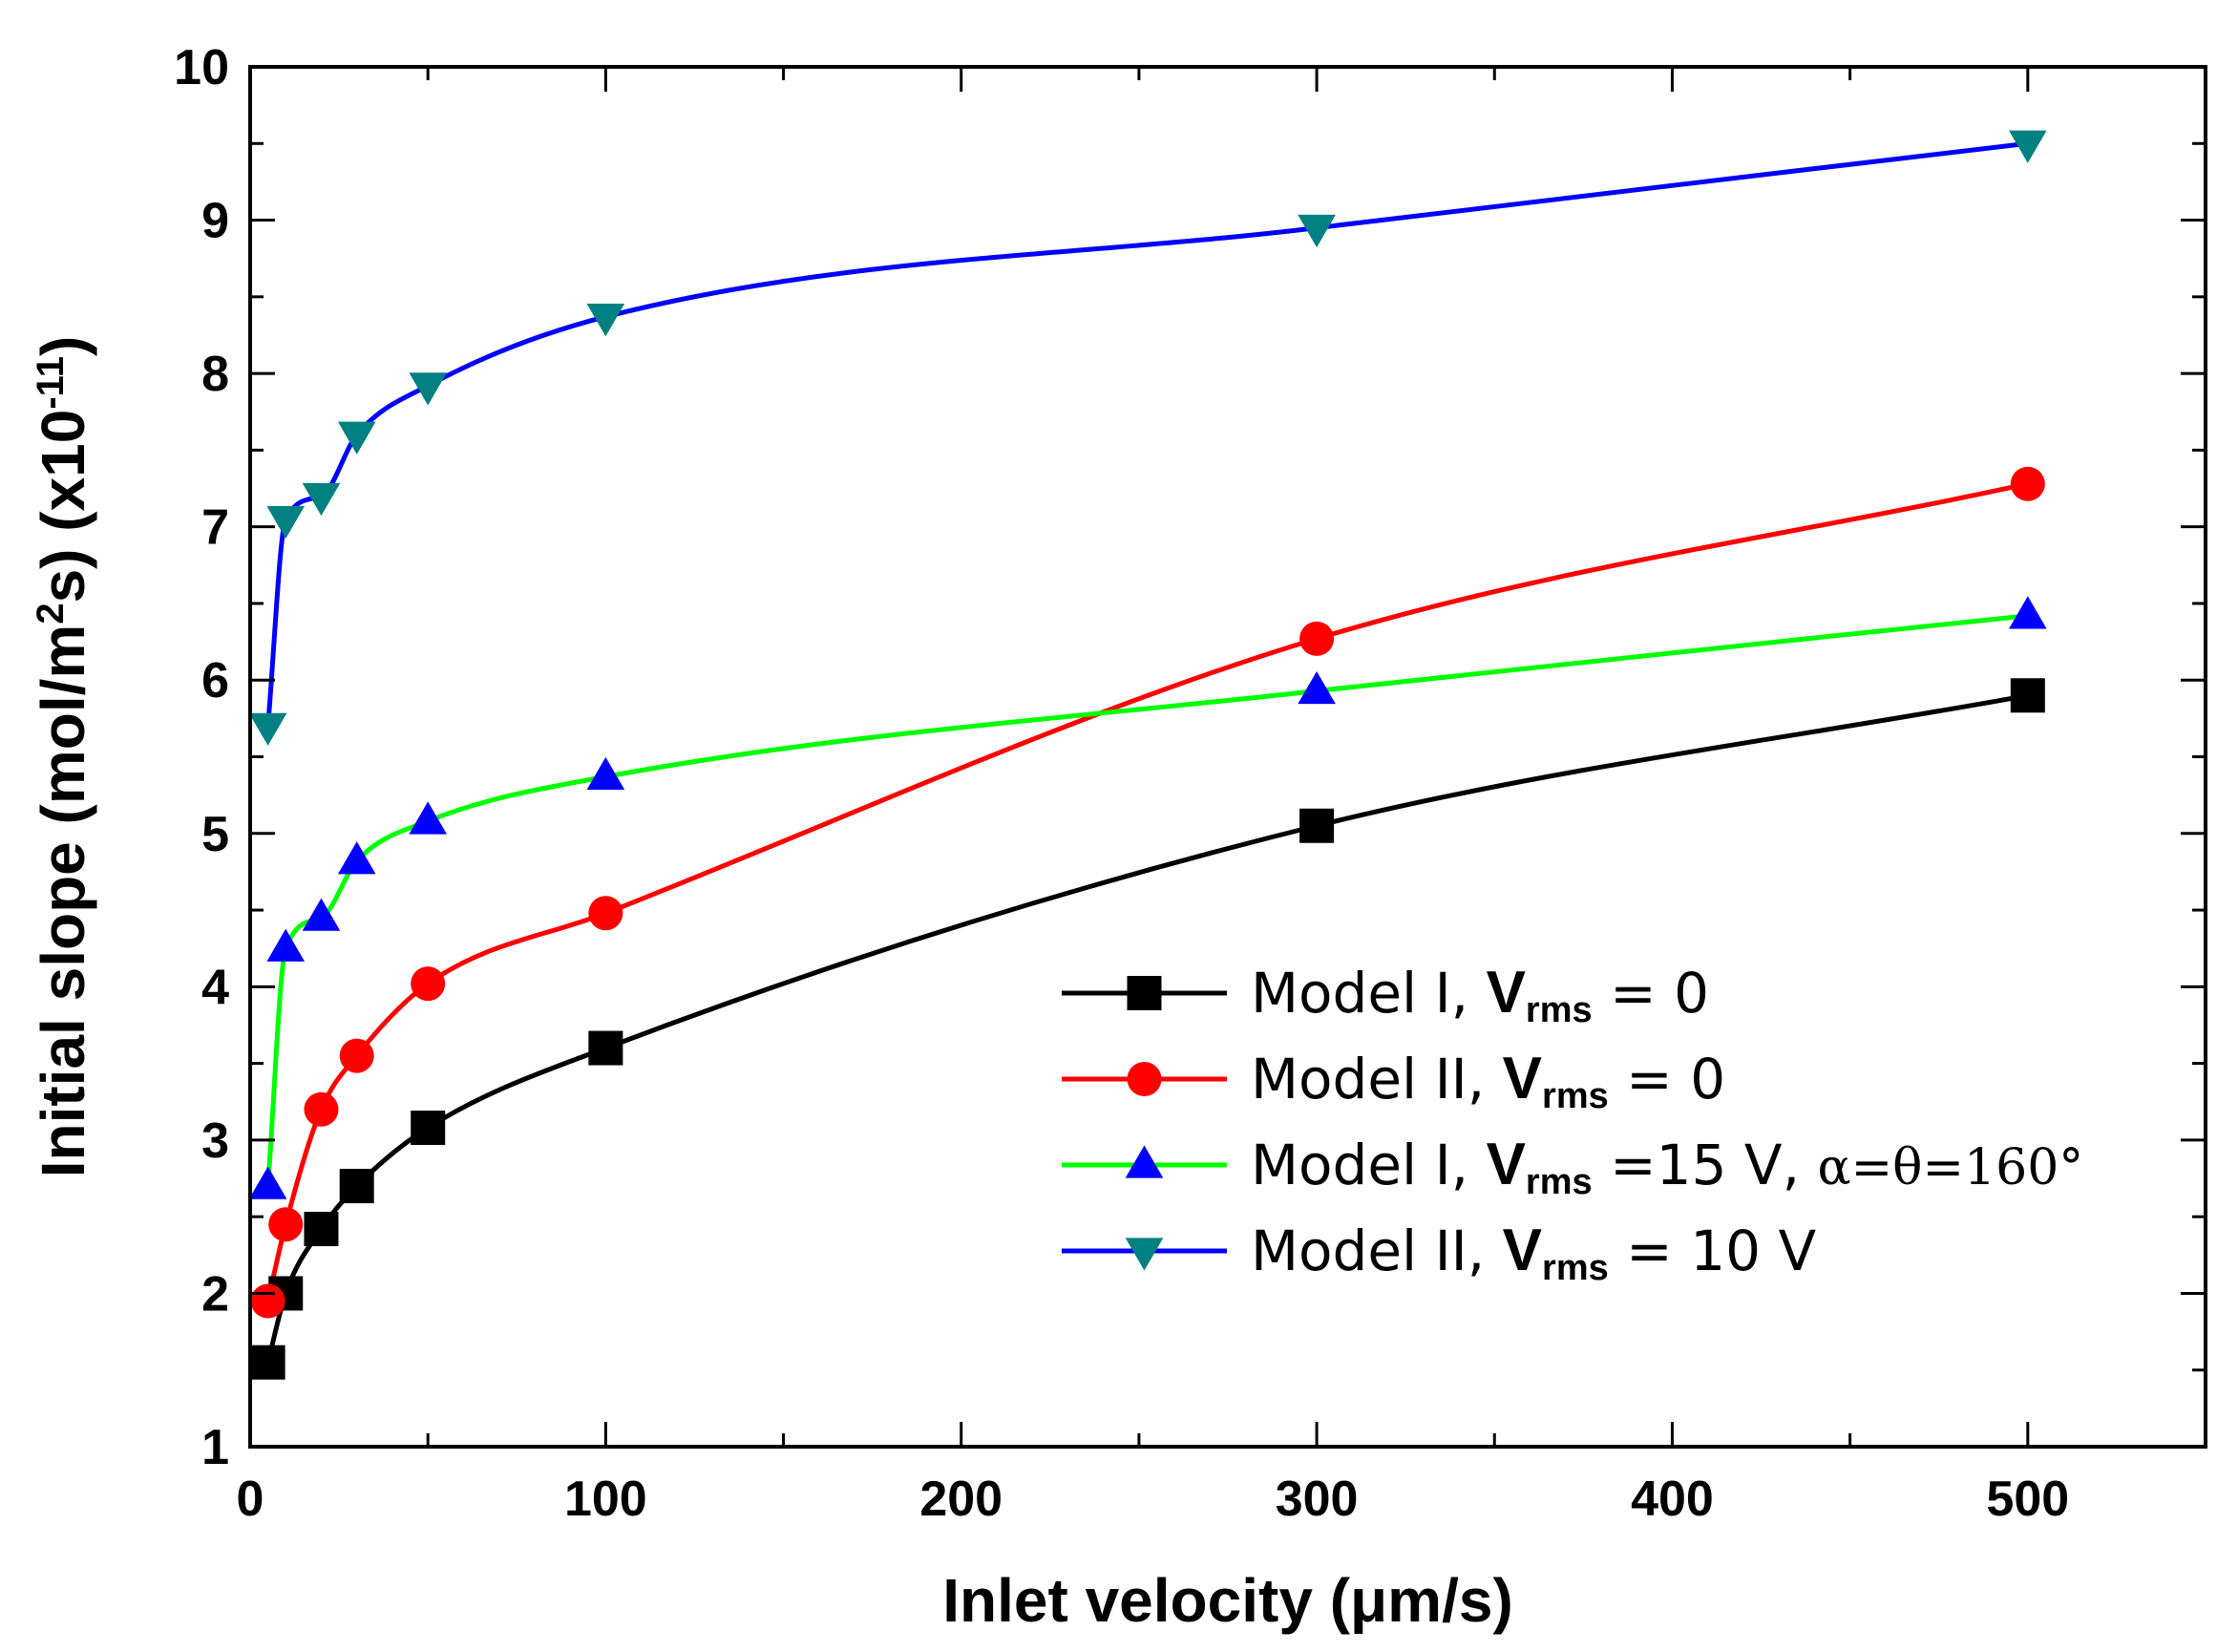 The image size is (2238, 1652). Describe the element at coordinates (2028, 1499) in the screenshot. I see `x-tick-label: 500` at that location.